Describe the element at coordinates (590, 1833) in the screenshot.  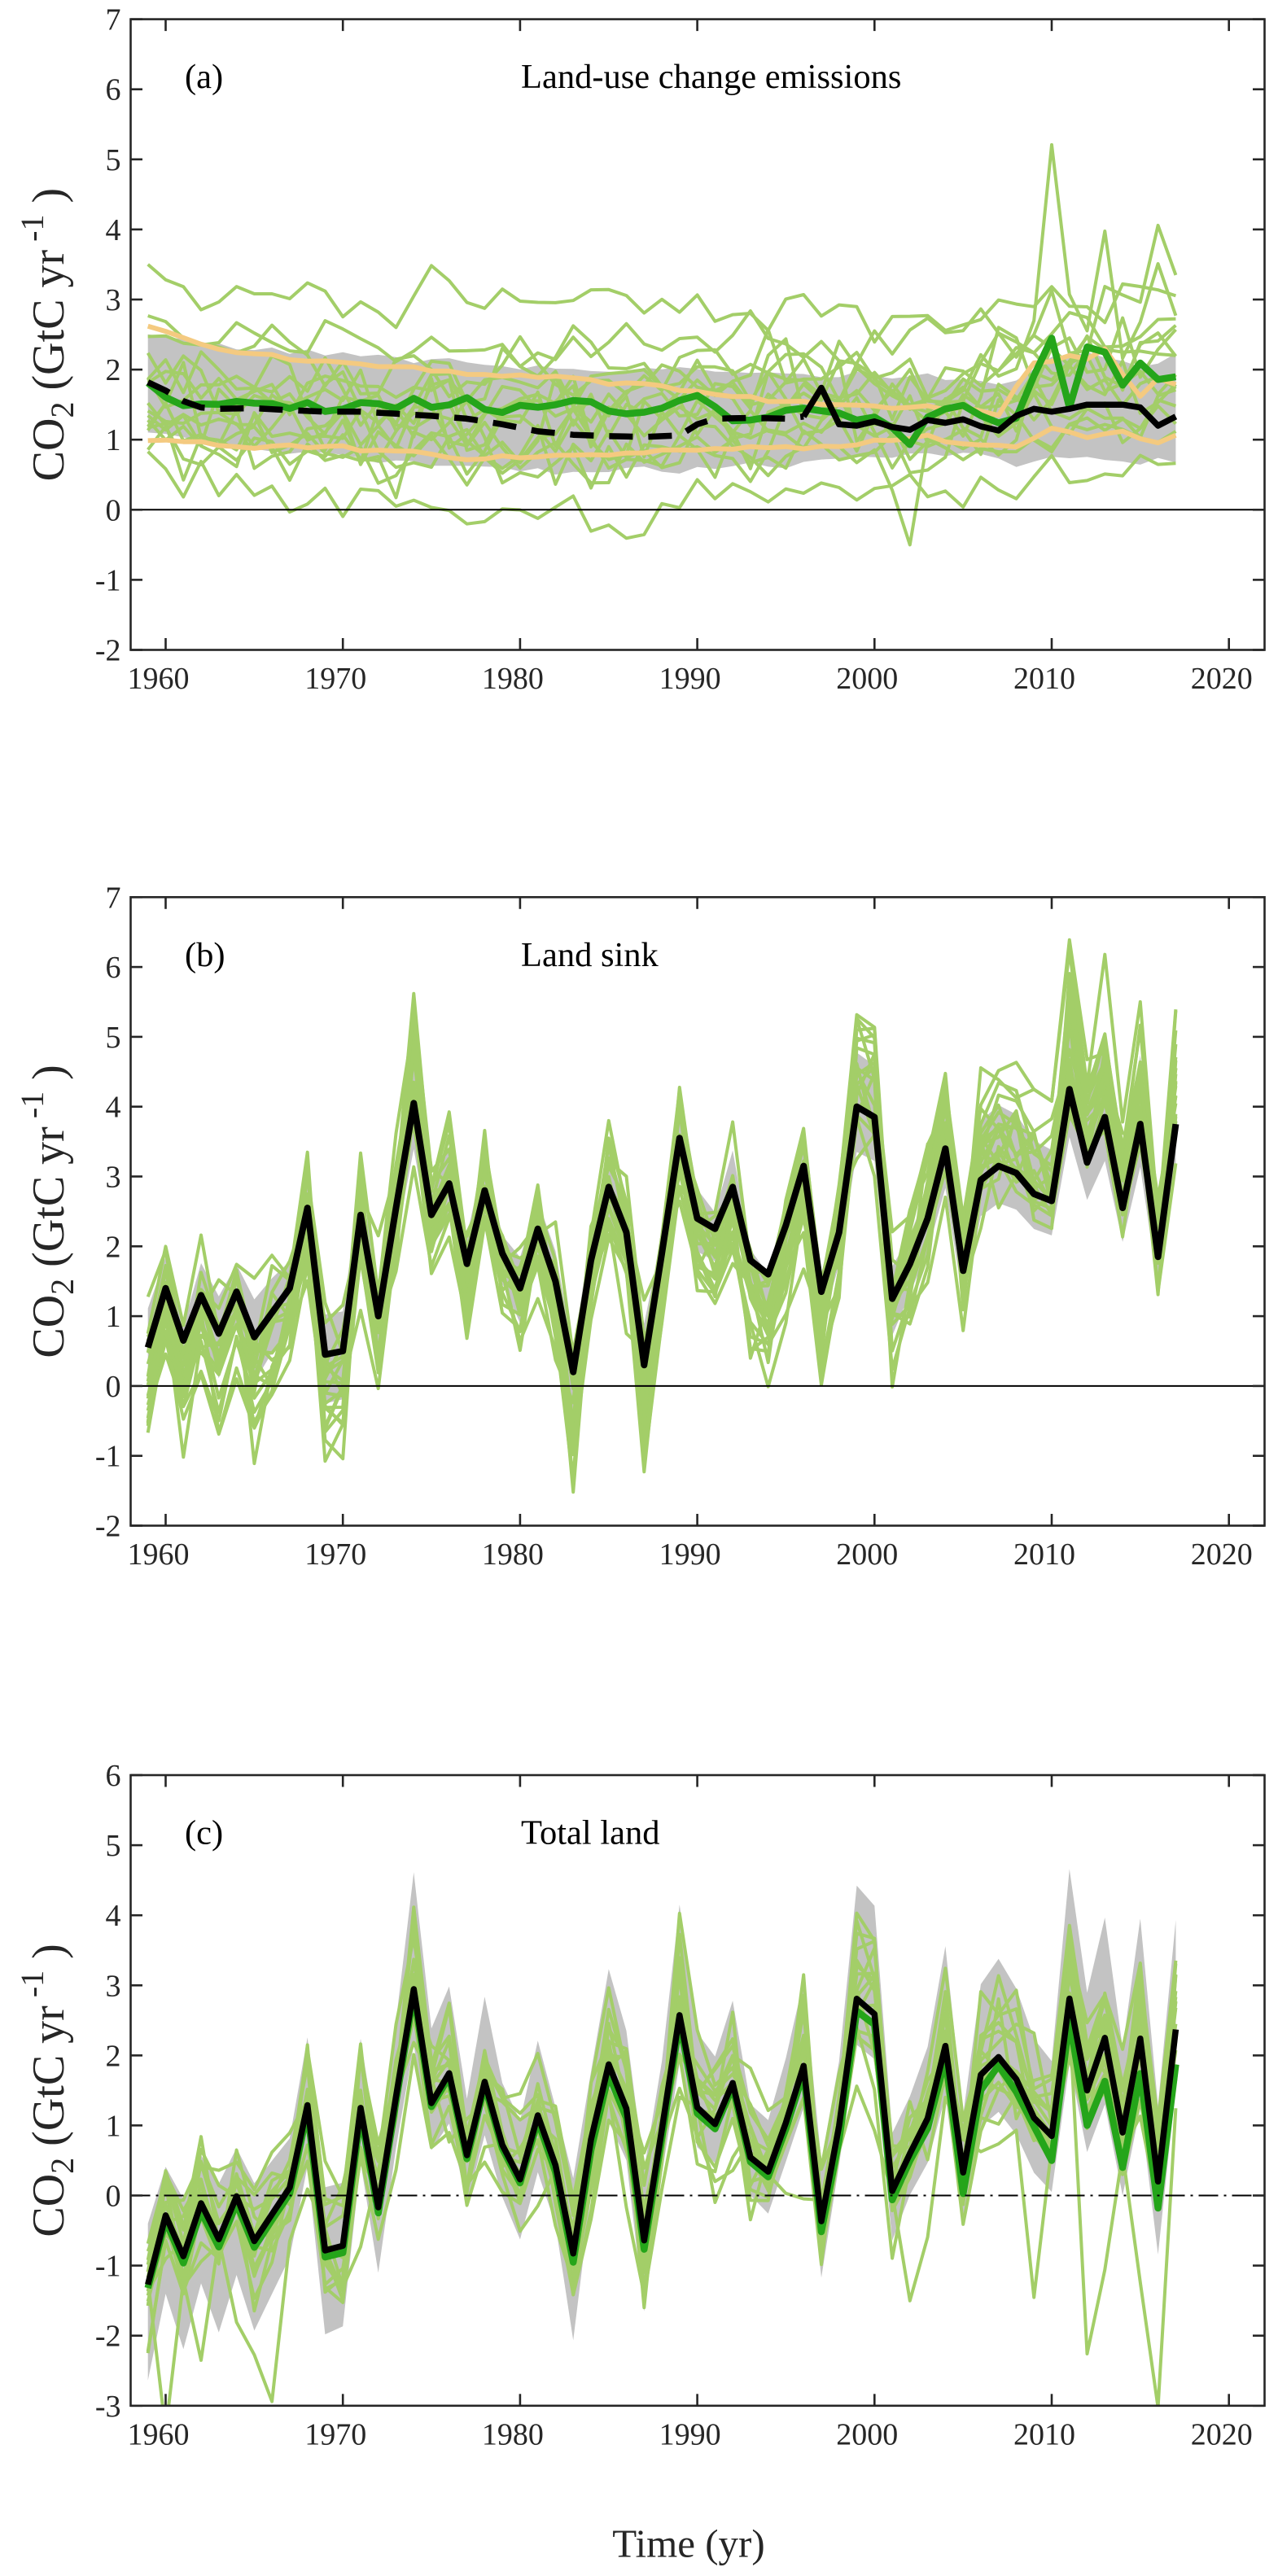
I see `svg-text: Total land` at that location.